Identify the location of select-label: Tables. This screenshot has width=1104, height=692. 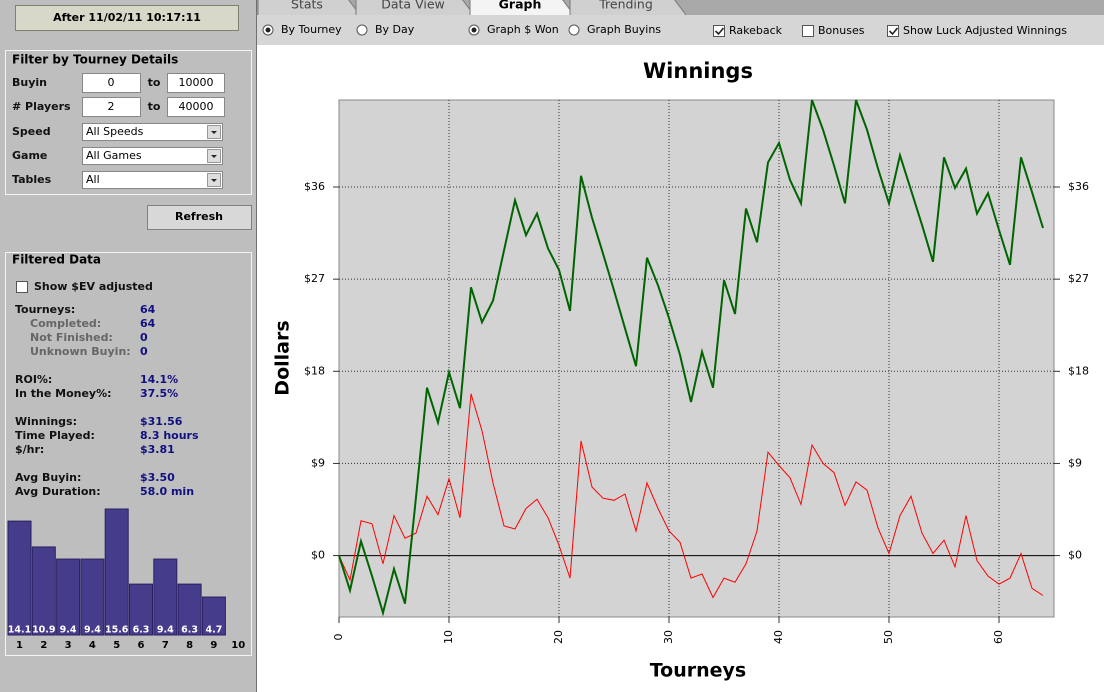
(32, 179).